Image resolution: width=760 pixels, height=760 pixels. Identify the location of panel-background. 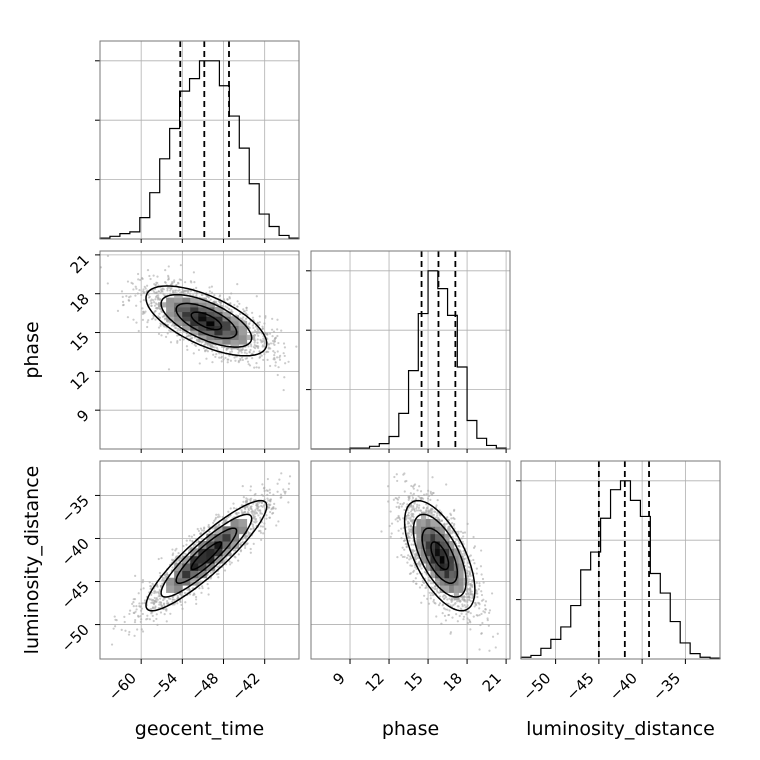
(620, 560).